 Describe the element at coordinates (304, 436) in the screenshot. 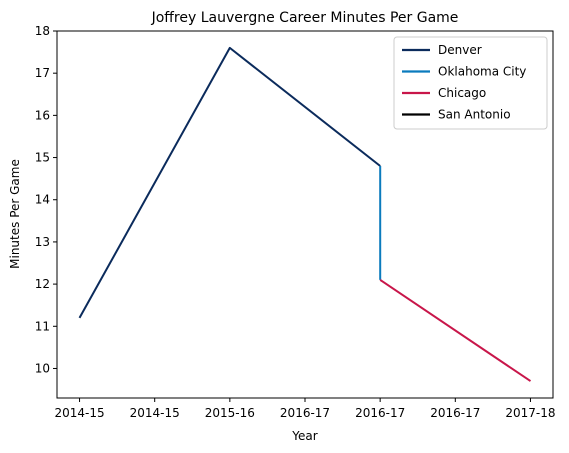

I see `x-axis-title: Year` at that location.